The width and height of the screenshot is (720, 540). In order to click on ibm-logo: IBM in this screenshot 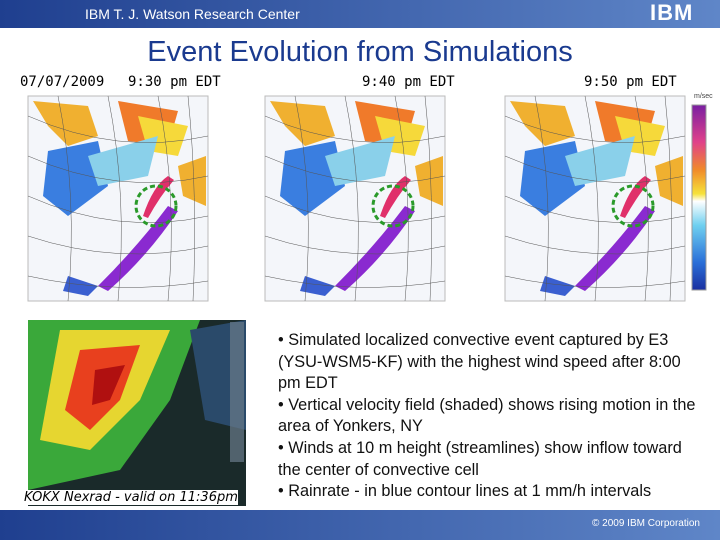, I will do `click(672, 12)`.